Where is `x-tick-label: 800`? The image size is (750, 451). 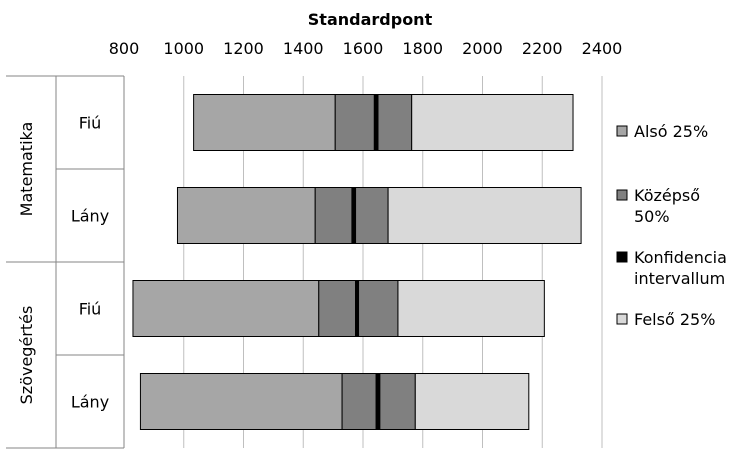 x-tick-label: 800 is located at coordinates (124, 48).